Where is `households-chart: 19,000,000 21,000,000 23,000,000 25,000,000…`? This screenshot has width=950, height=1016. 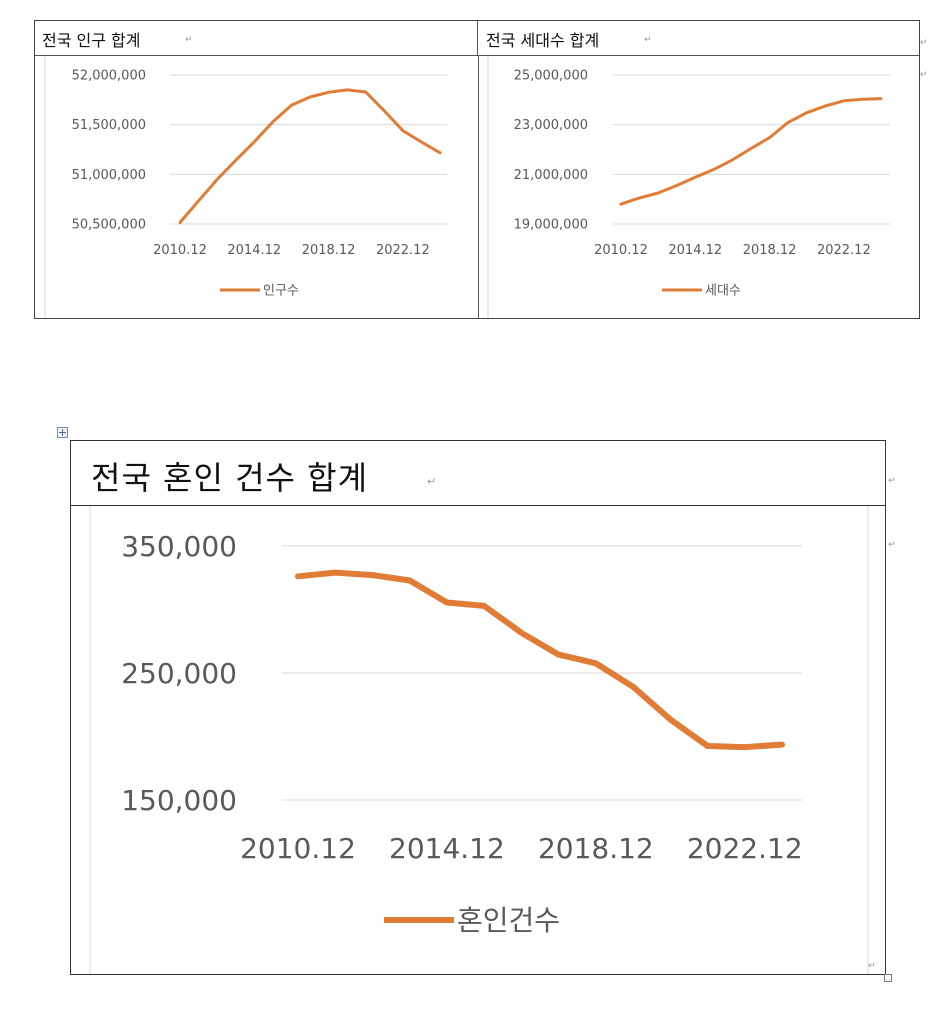 households-chart: 19,000,000 21,000,000 23,000,000 25,000,000… is located at coordinates (688, 187).